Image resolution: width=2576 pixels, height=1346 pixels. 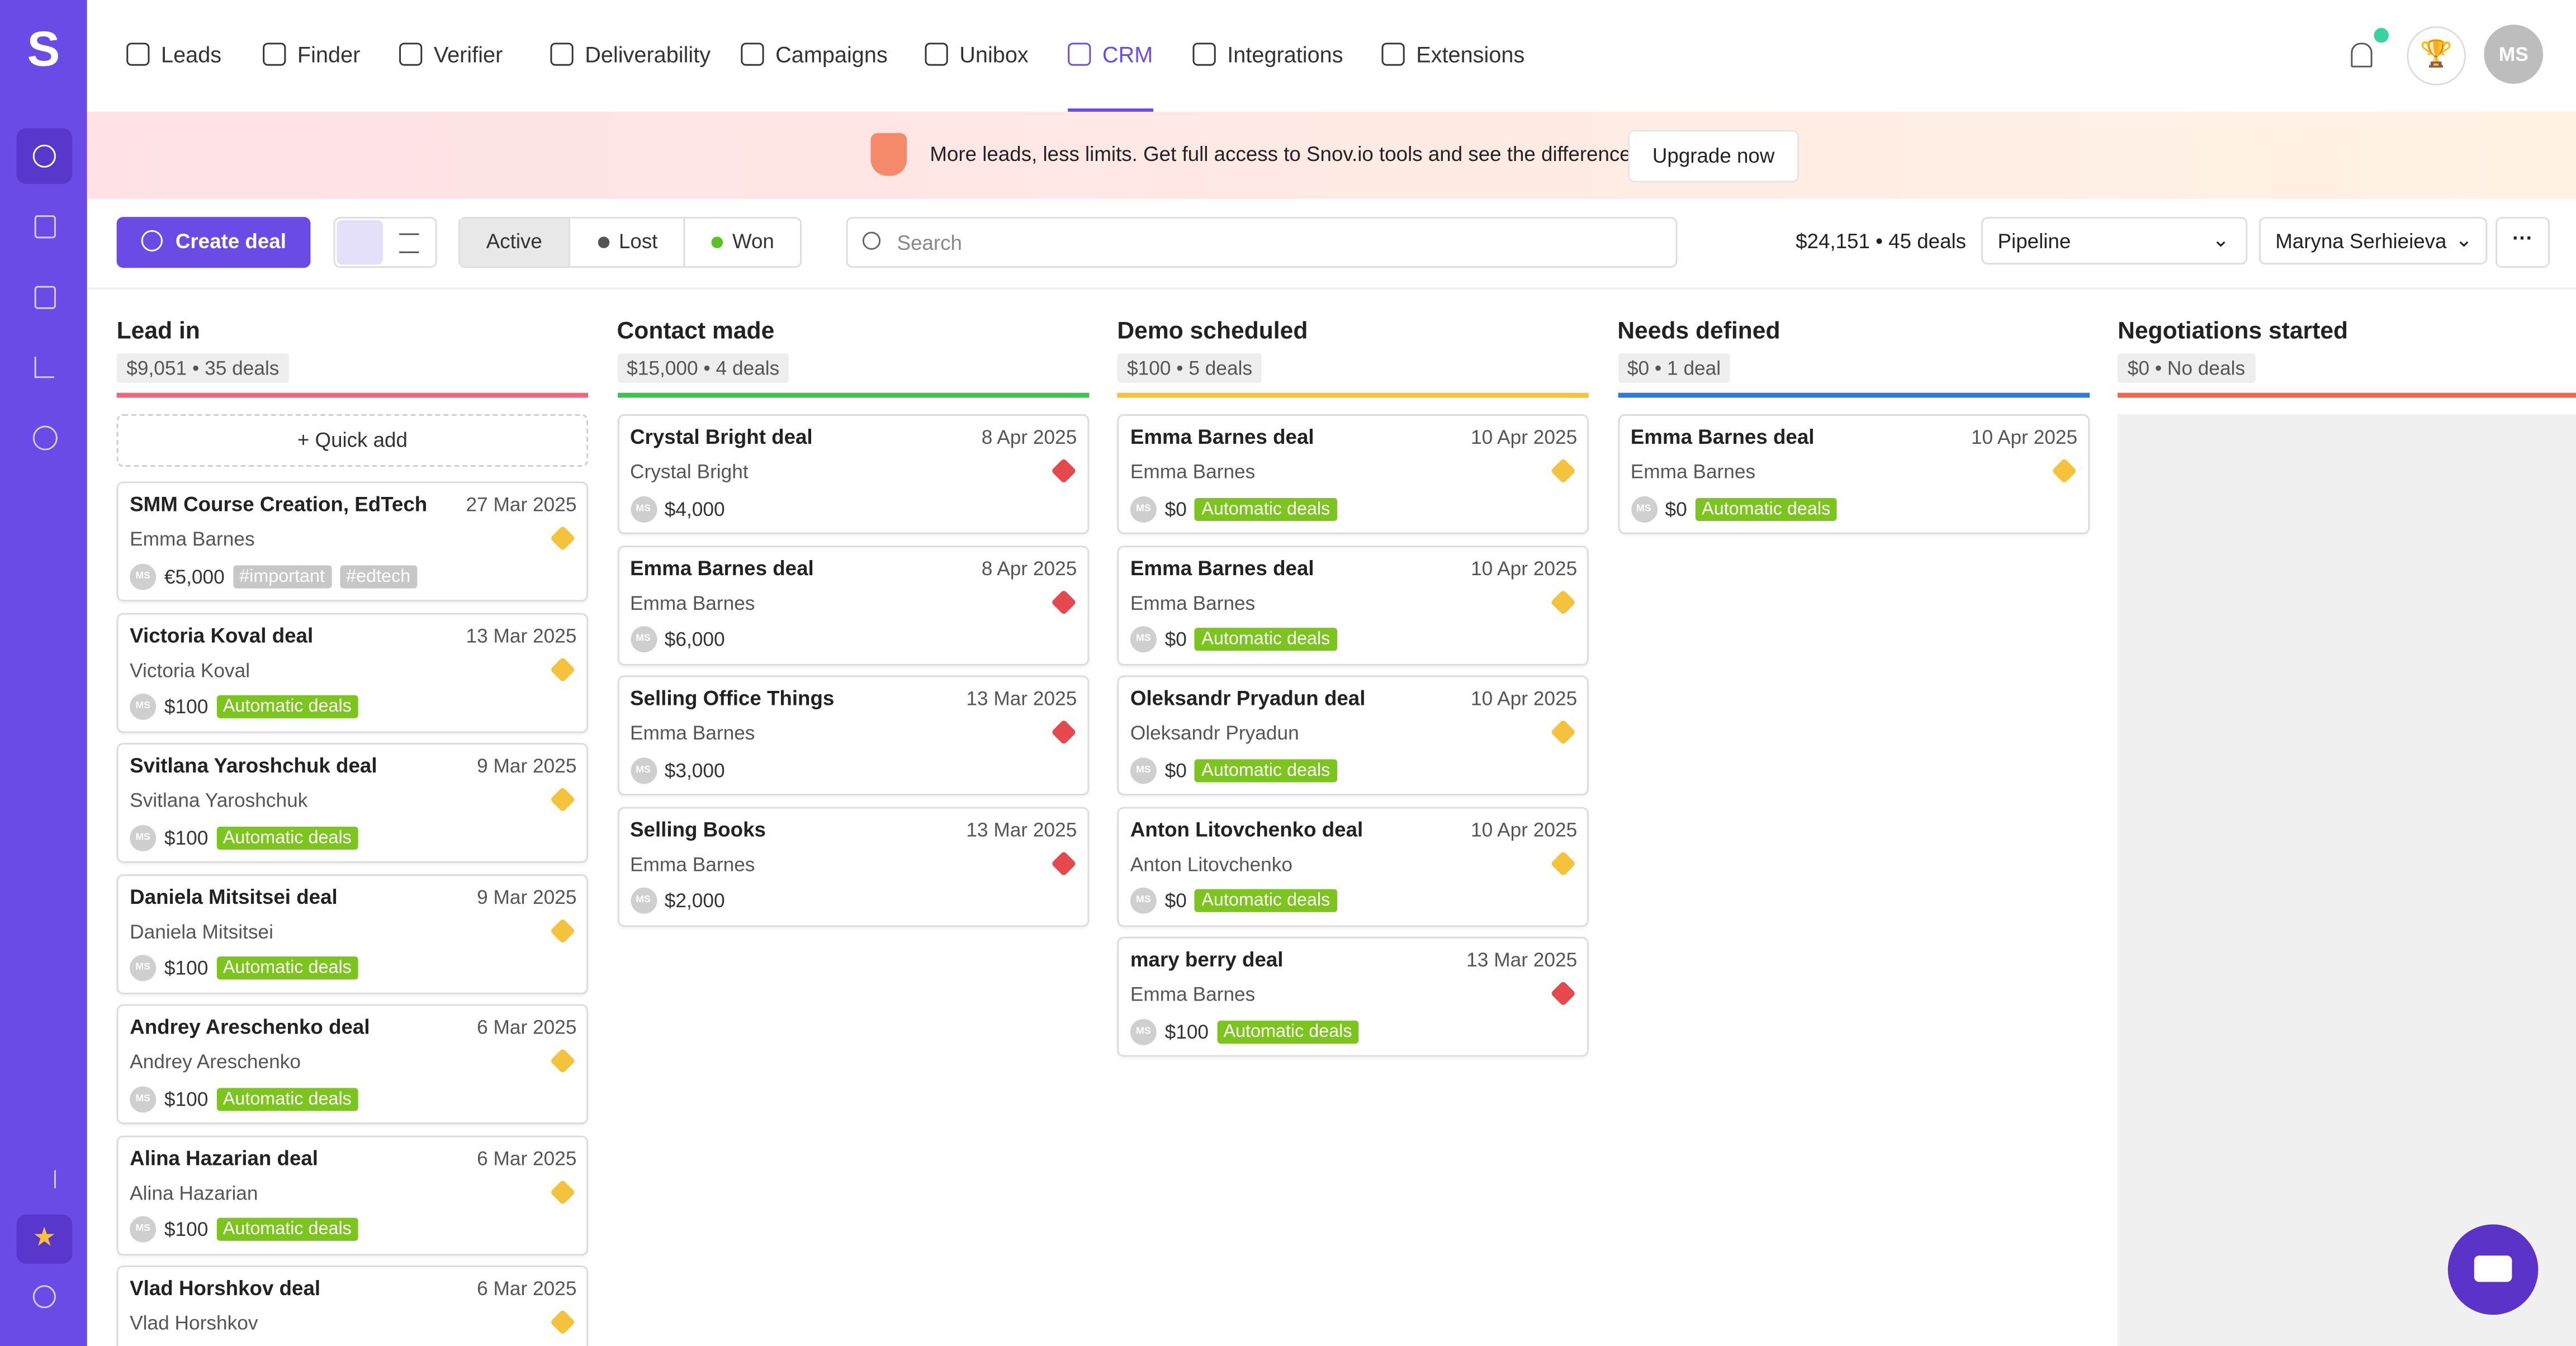 What do you see at coordinates (831, 55) in the screenshot?
I see `nav-label: Campaigns` at bounding box center [831, 55].